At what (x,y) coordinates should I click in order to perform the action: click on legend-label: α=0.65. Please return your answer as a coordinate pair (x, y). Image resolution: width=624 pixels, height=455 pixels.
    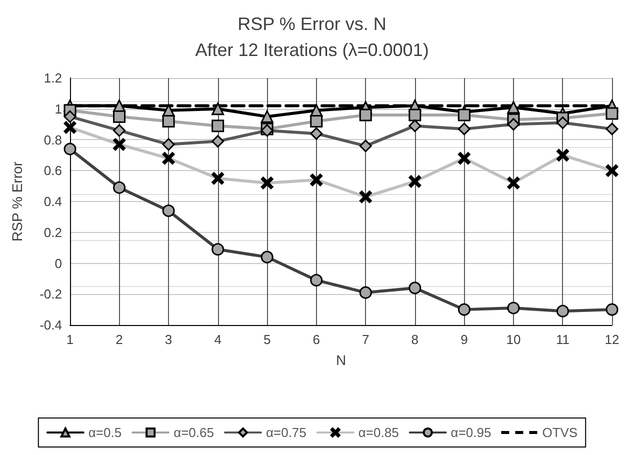
    Looking at the image, I should click on (194, 432).